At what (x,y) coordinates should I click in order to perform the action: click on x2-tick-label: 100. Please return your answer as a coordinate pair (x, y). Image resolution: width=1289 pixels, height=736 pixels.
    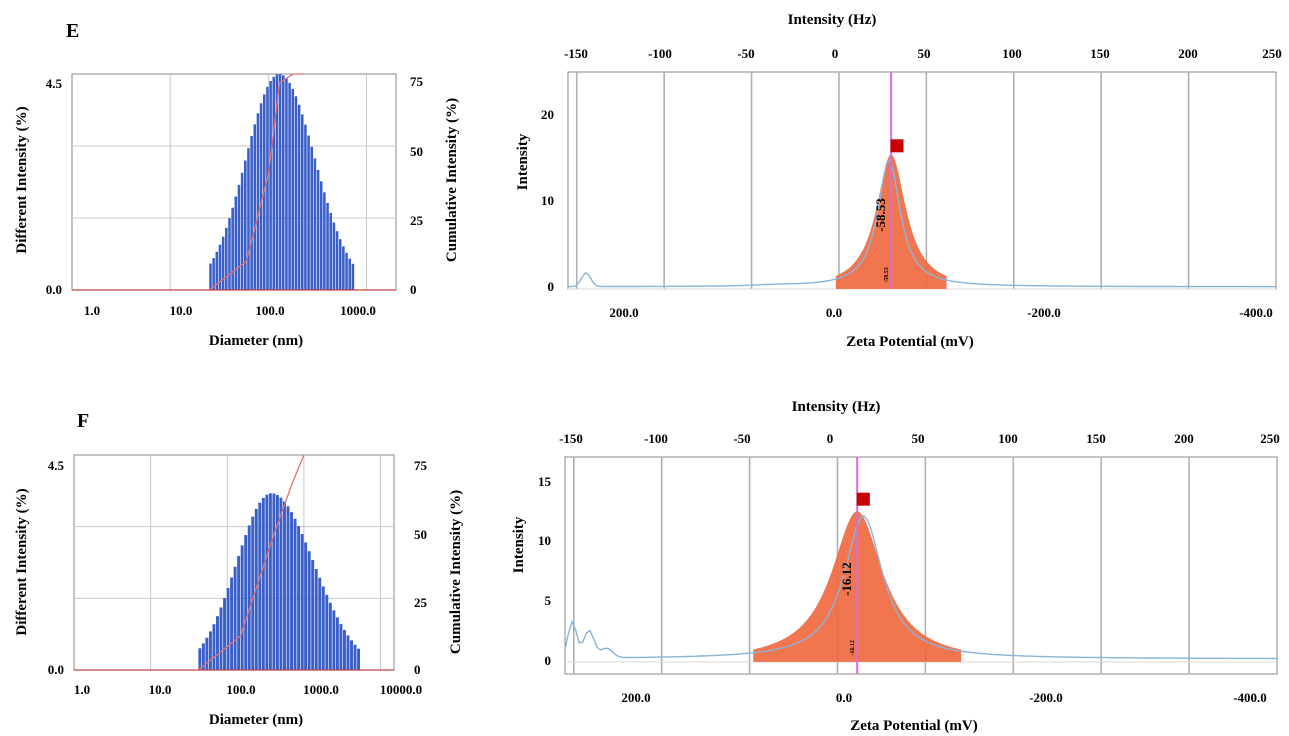
    Looking at the image, I should click on (1008, 438).